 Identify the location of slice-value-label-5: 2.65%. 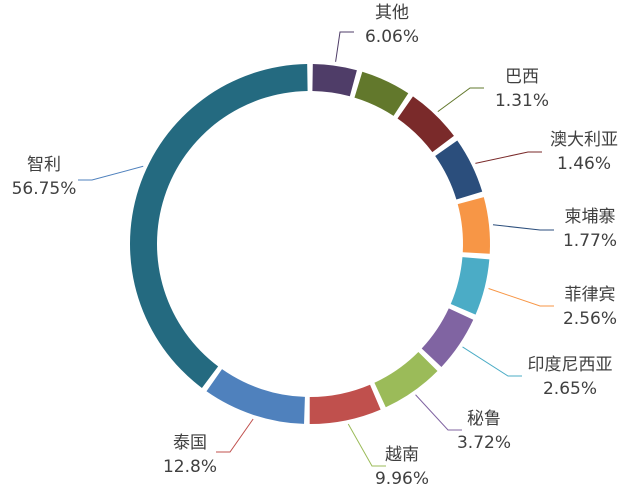
(570, 389).